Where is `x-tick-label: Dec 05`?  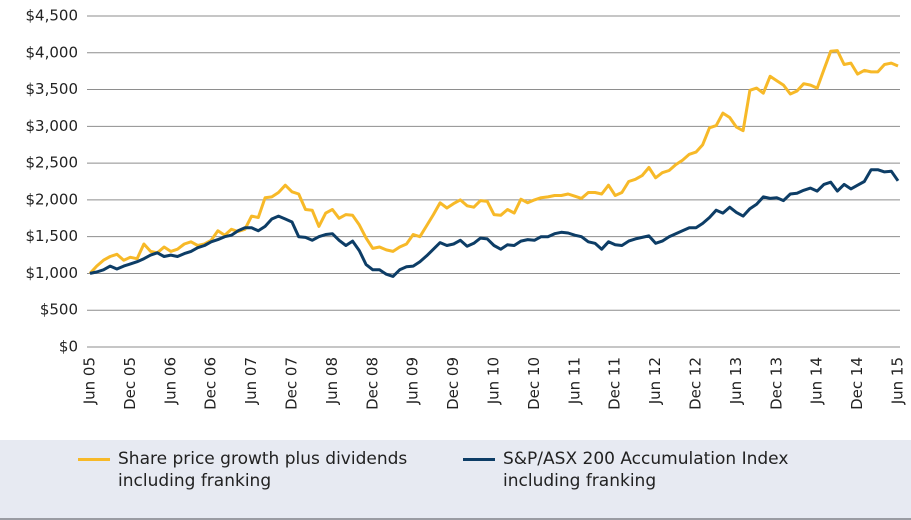
x-tick-label: Dec 05 is located at coordinates (130, 383).